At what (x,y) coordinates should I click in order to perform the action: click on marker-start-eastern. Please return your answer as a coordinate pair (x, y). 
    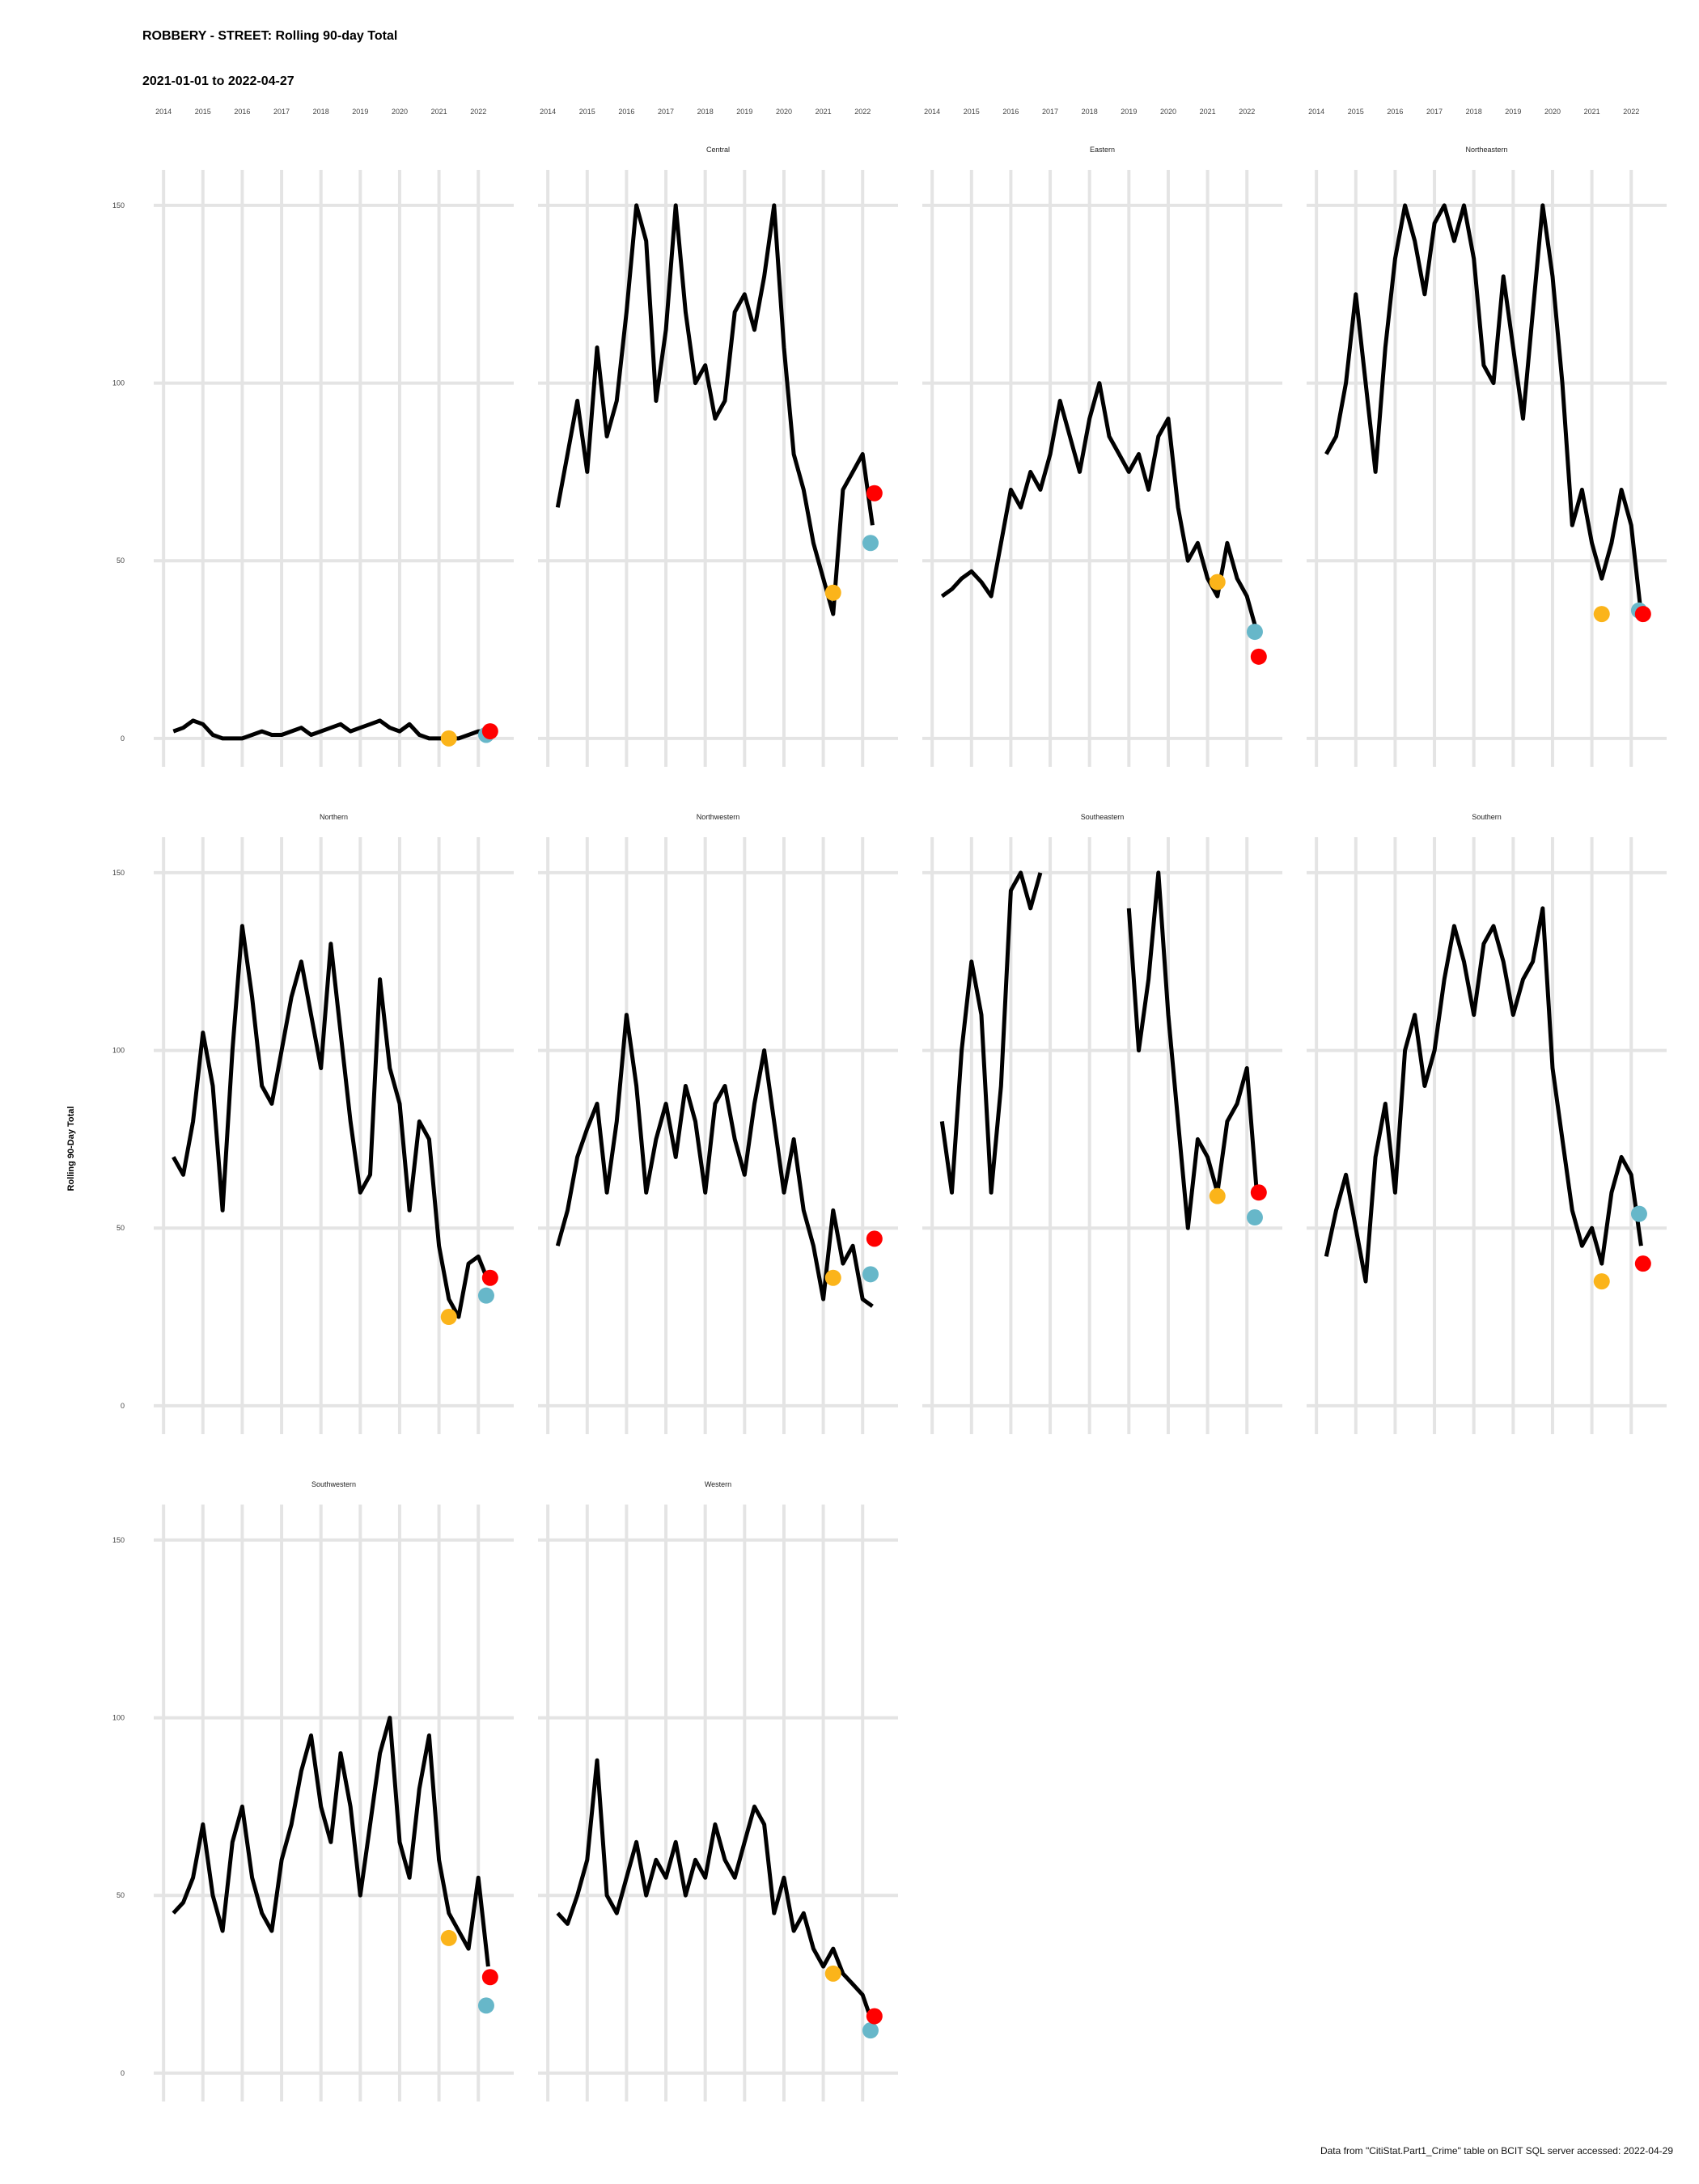
    Looking at the image, I should click on (1217, 582).